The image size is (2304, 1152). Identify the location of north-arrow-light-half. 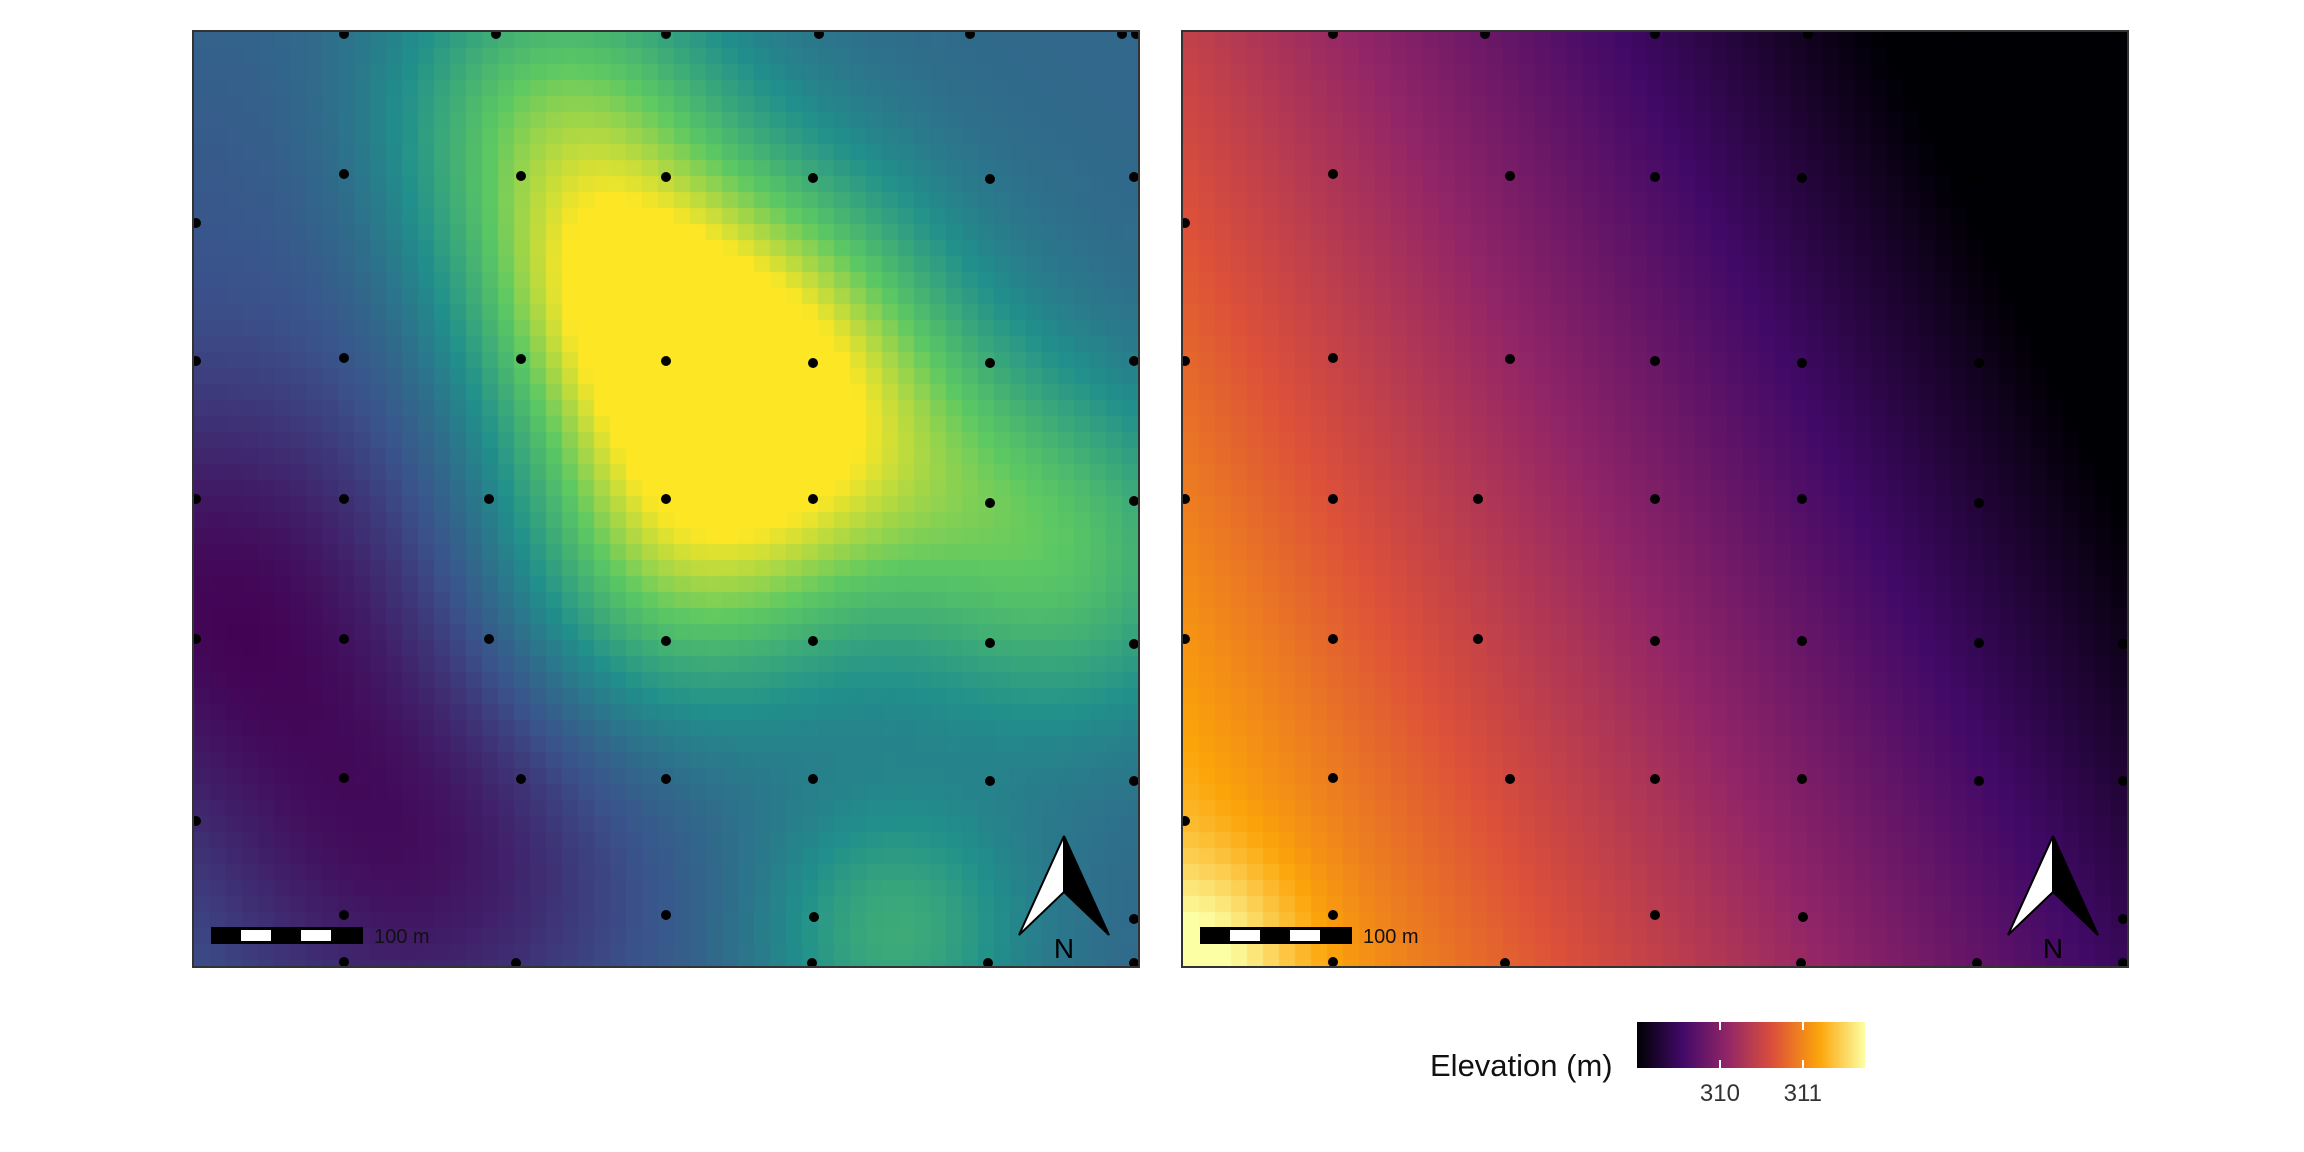
(2030, 885).